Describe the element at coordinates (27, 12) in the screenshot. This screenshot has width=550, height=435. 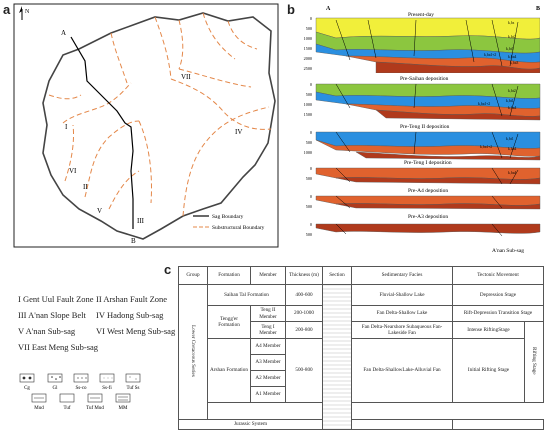
I see `north-label: N` at that location.